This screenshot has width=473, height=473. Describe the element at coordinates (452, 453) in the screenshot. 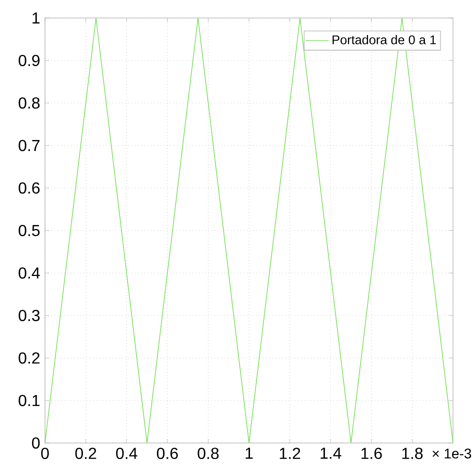

I see `x-axis-title: × 1e-3` at that location.